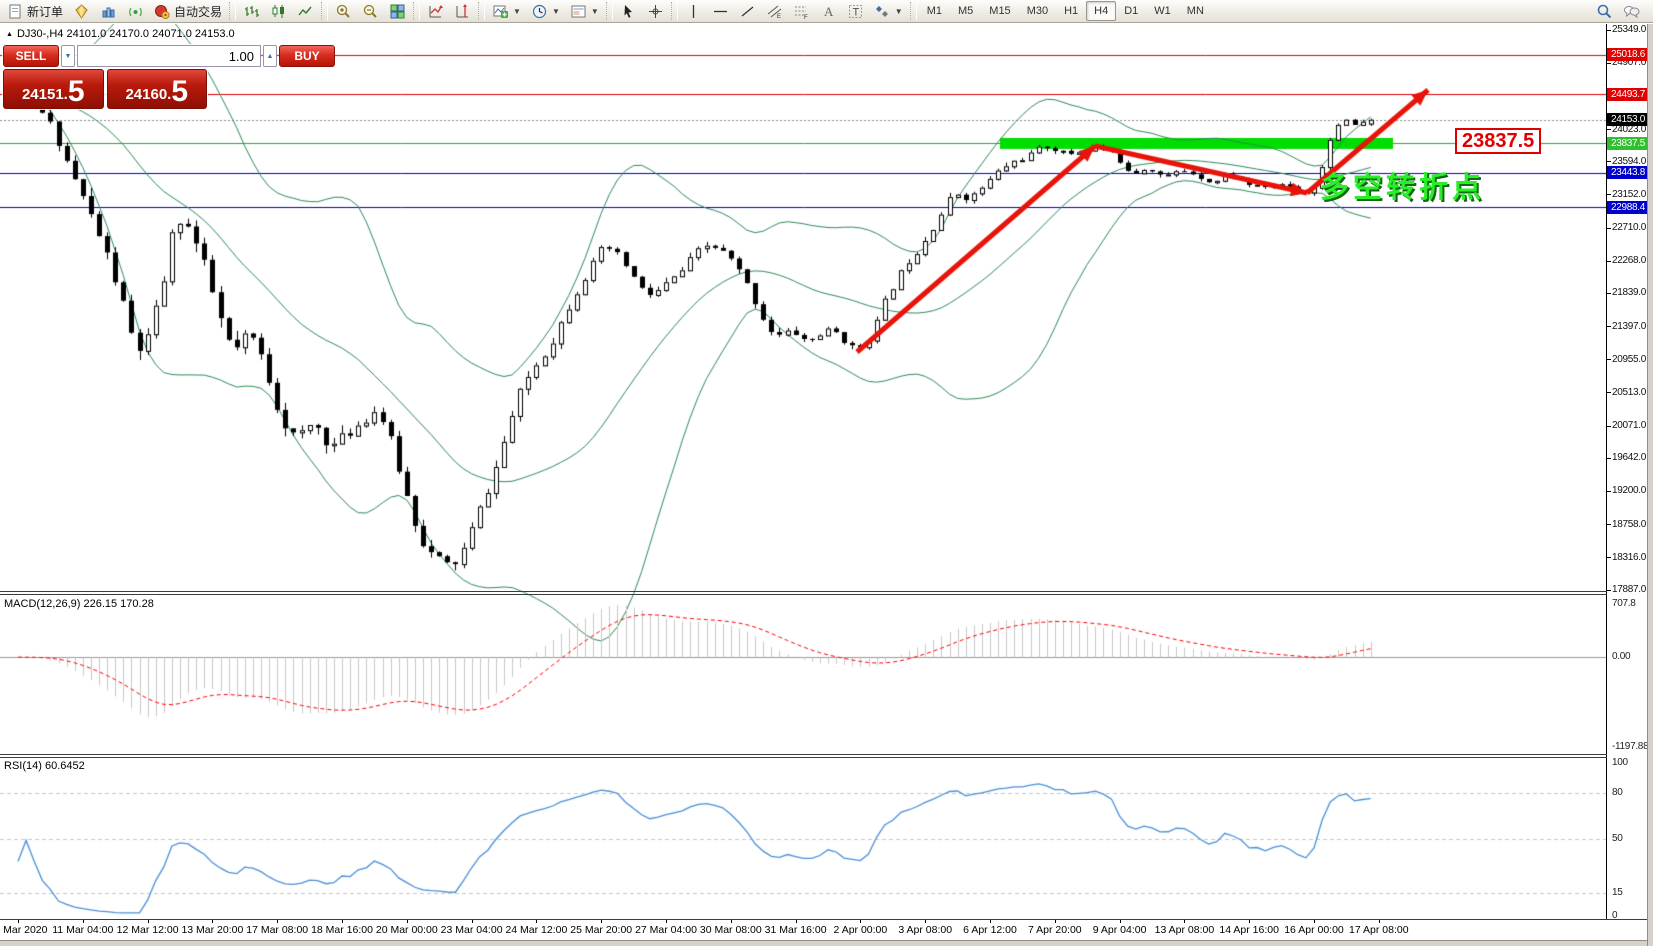  I want to click on macd-indicator-label: MACD(12,26,9) 226.15 170.28, so click(79, 604).